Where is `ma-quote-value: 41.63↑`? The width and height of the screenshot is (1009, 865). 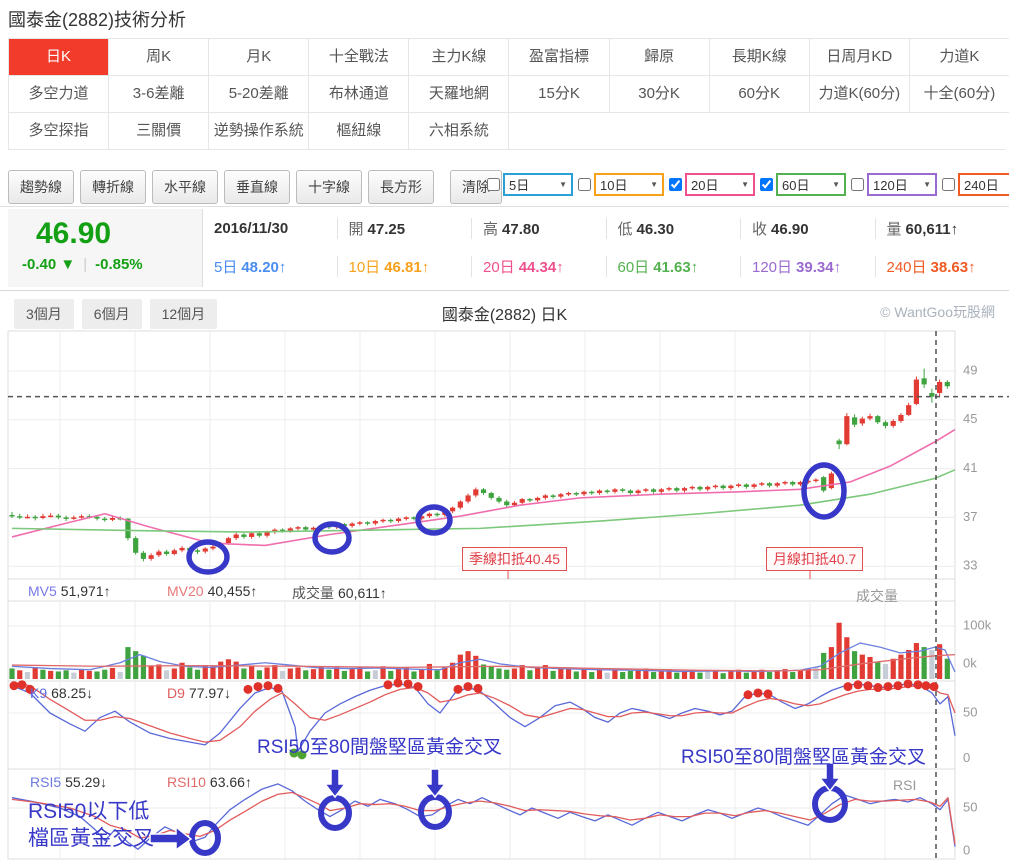 ma-quote-value: 41.63↑ is located at coordinates (676, 267).